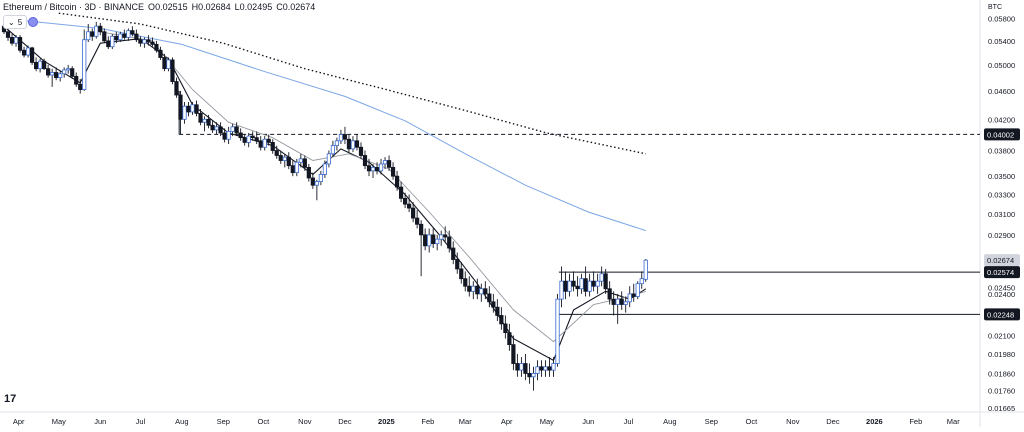 The width and height of the screenshot is (1024, 432). What do you see at coordinates (33, 22) in the screenshot?
I see `indicator-marker-icon` at bounding box center [33, 22].